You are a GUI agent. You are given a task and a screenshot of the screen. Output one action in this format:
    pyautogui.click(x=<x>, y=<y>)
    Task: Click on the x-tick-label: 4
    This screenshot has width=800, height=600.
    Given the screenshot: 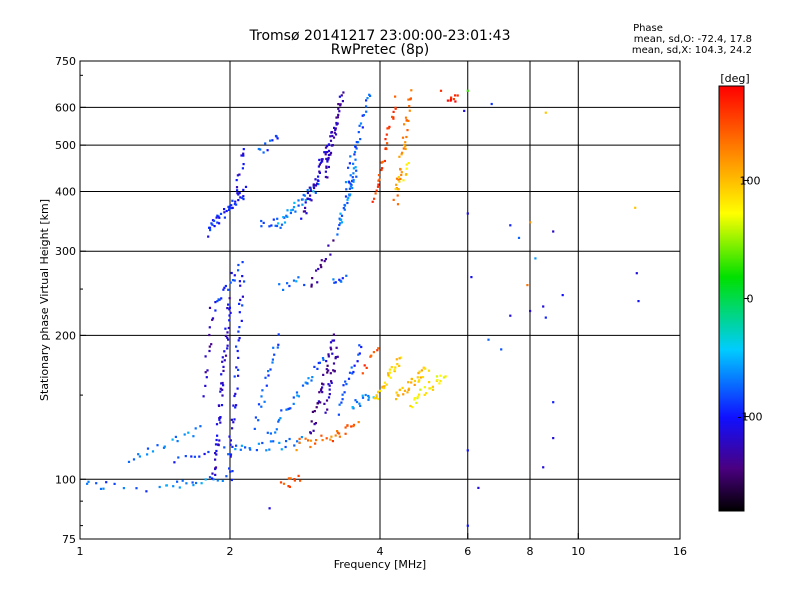 What is the action you would take?
    pyautogui.click(x=380, y=551)
    